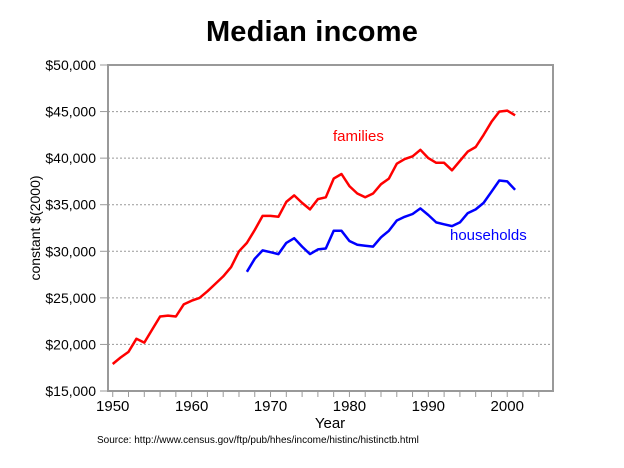  Describe the element at coordinates (430, 186) in the screenshot. I see `series-labels: families households` at that location.